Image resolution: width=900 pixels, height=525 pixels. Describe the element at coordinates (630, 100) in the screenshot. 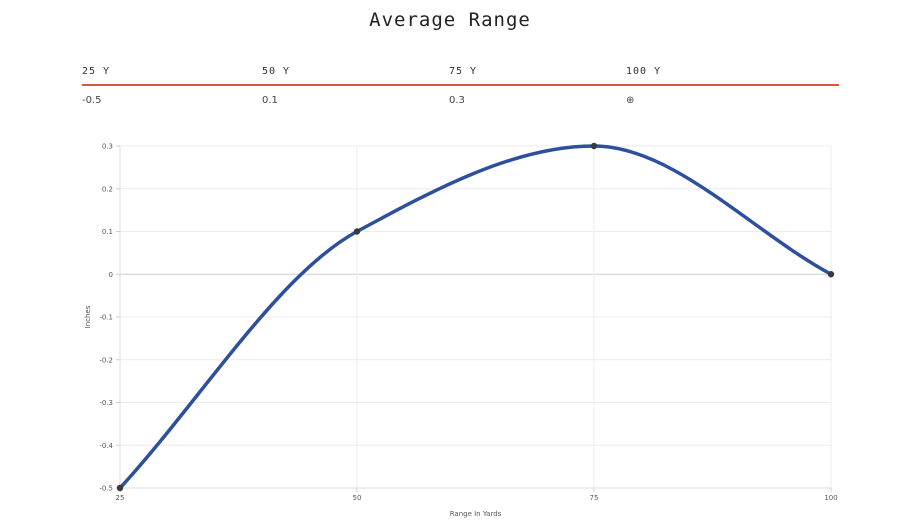

I see `value-100y-crosshair-icon: ⊕` at that location.